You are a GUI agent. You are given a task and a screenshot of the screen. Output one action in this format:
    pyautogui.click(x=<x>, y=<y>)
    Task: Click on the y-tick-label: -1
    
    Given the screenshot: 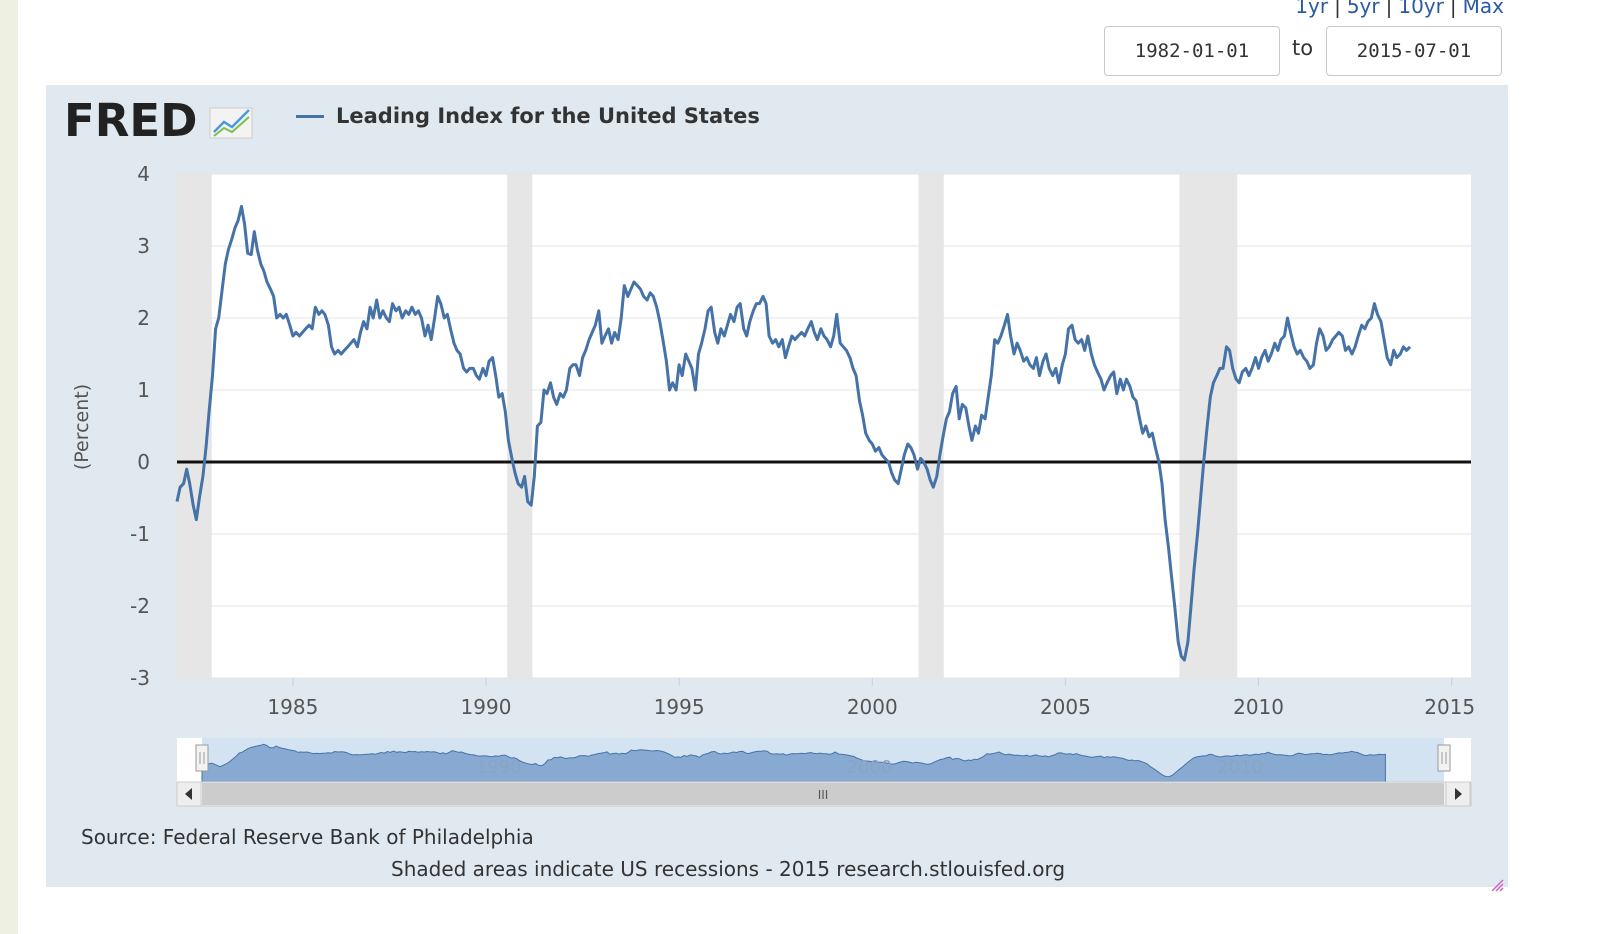 What is the action you would take?
    pyautogui.click(x=140, y=534)
    